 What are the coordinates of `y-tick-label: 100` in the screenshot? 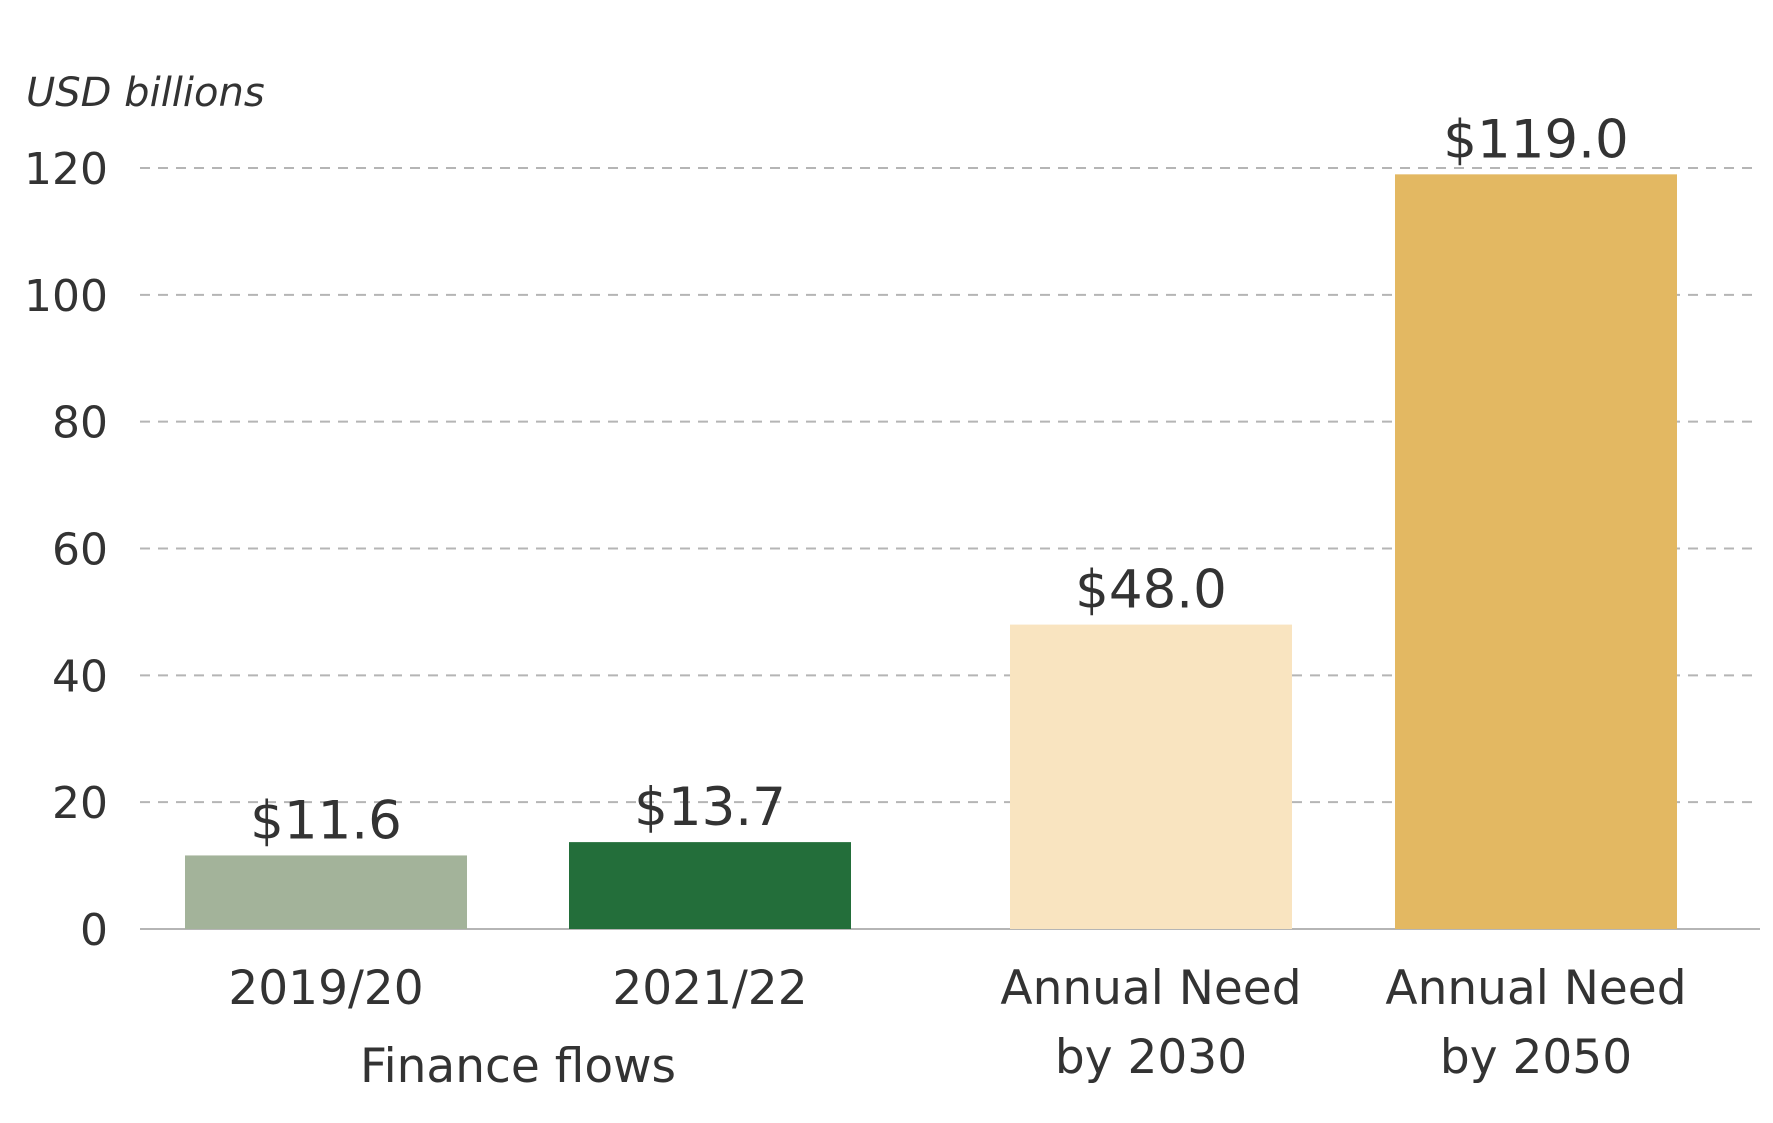 It's located at (66, 296).